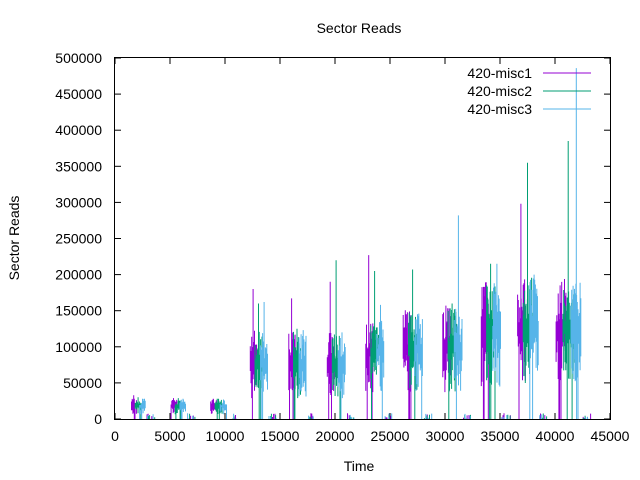 Image resolution: width=640 pixels, height=480 pixels. I want to click on x-tick-label: 10000, so click(225, 436).